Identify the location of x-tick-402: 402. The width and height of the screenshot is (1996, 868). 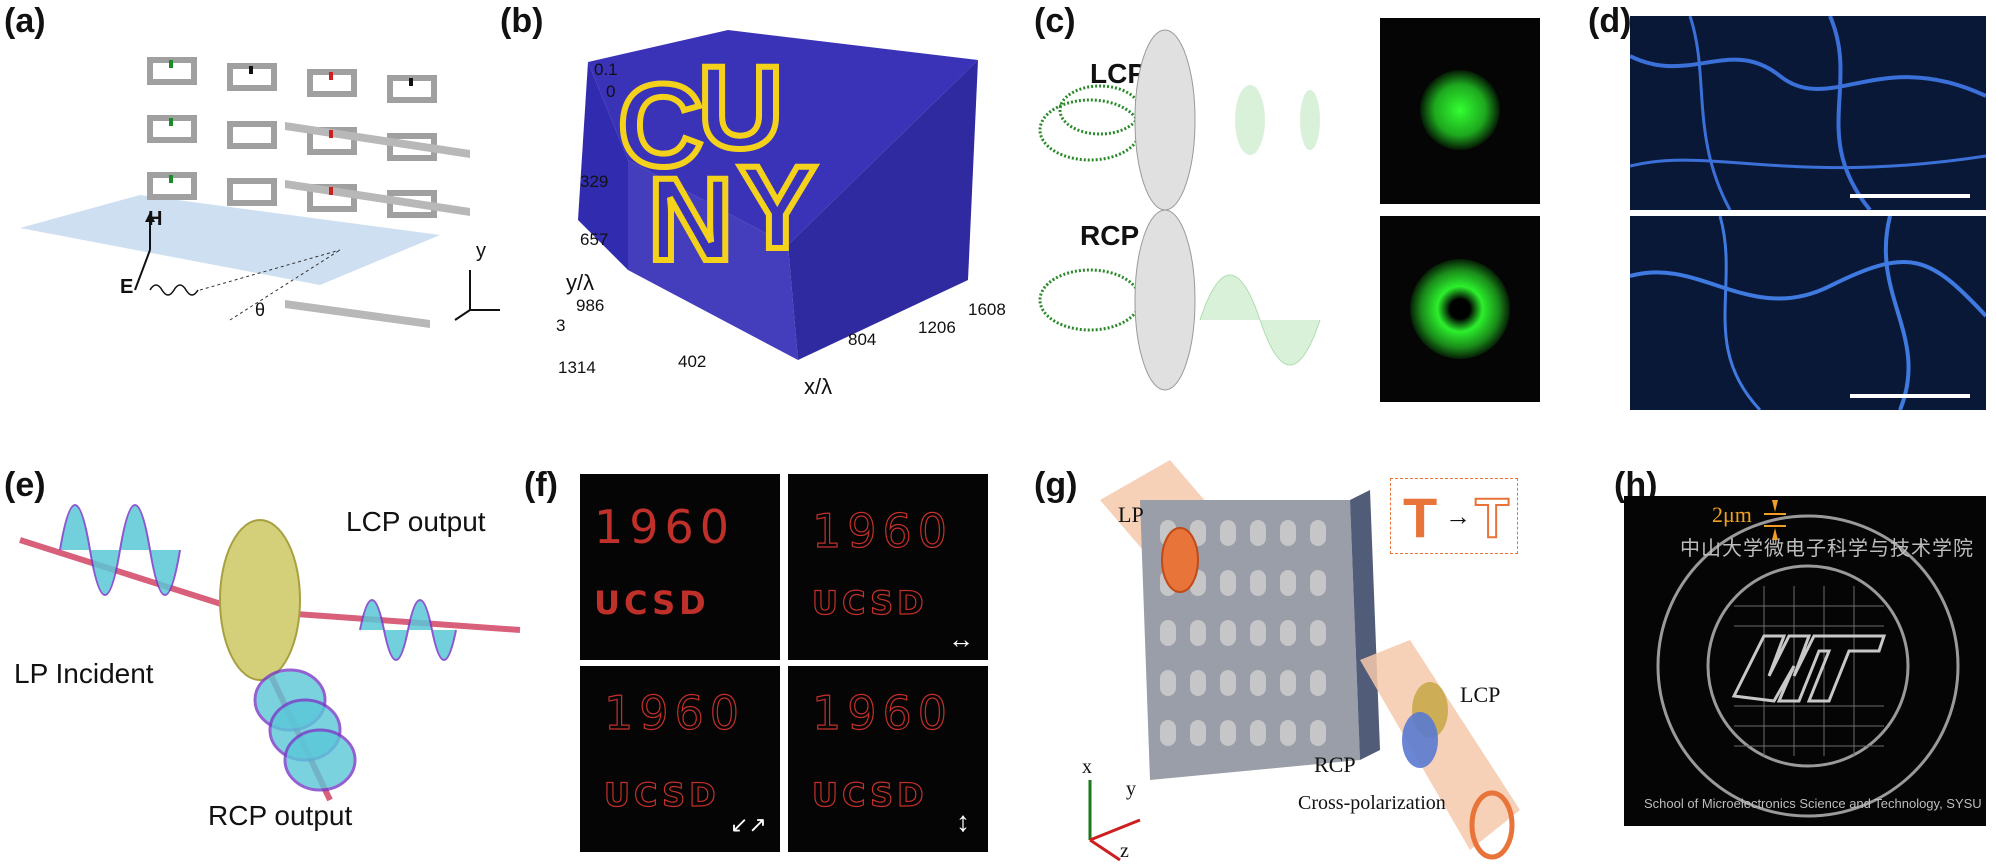
(692, 361).